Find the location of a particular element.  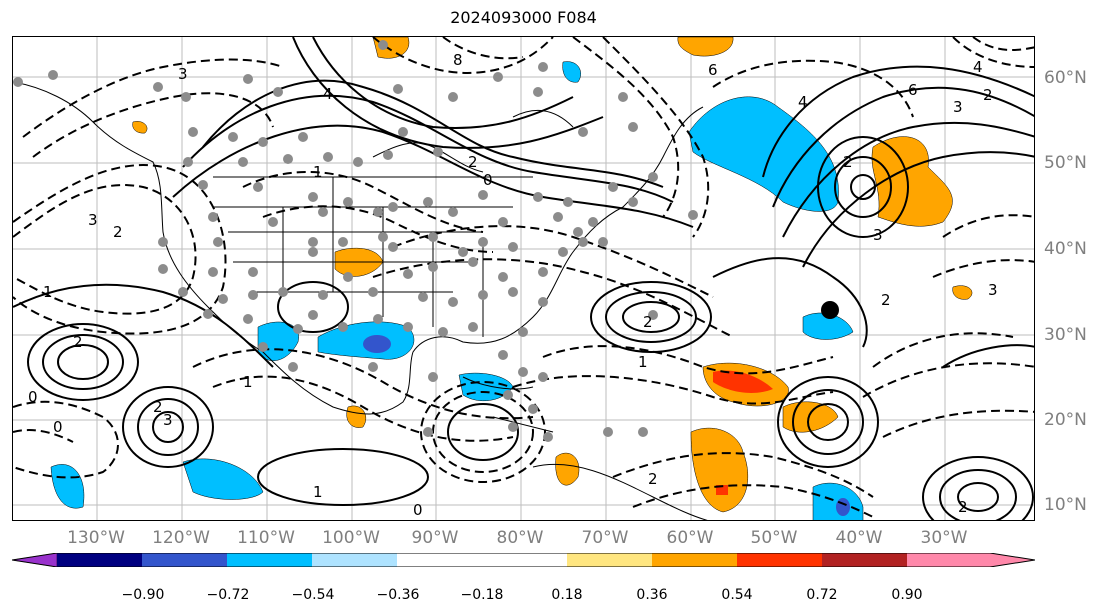

lat-label-20n: 20°N is located at coordinates (1065, 420).